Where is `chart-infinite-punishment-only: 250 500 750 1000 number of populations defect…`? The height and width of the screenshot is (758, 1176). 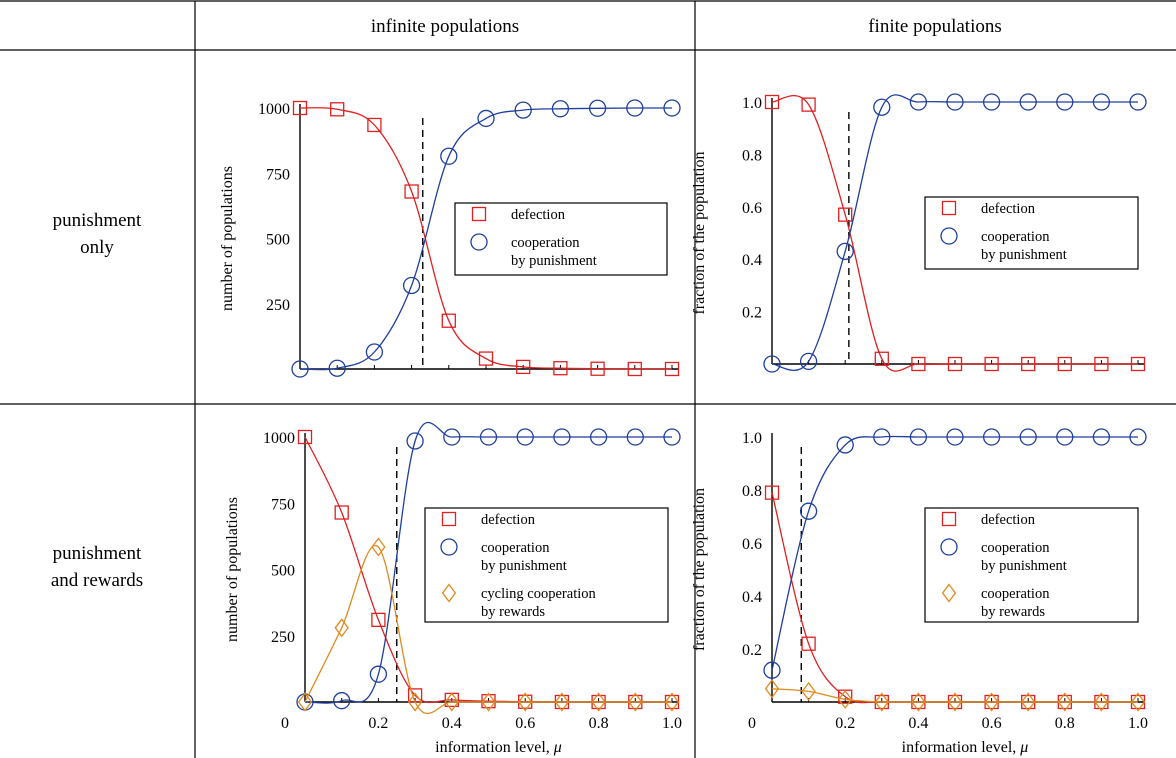 chart-infinite-punishment-only: 250 500 750 1000 number of populations defect… is located at coordinates (450, 238).